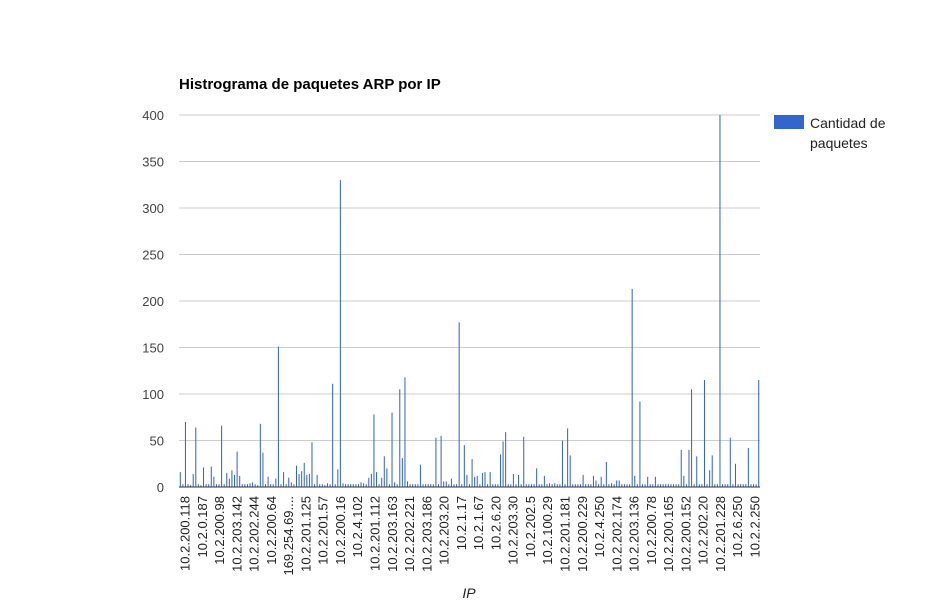  I want to click on y-axis-ticks: 0 50 100 150 200 250 300 350 400, so click(153, 301).